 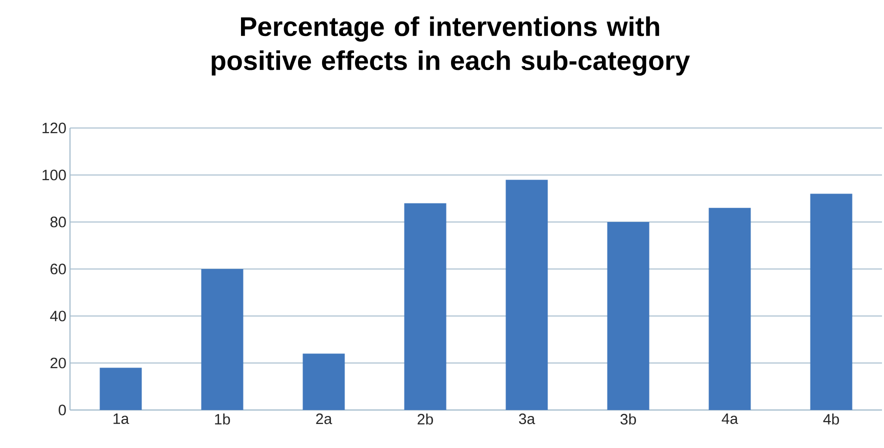 What do you see at coordinates (831, 419) in the screenshot?
I see `x-tick-label: 4b` at bounding box center [831, 419].